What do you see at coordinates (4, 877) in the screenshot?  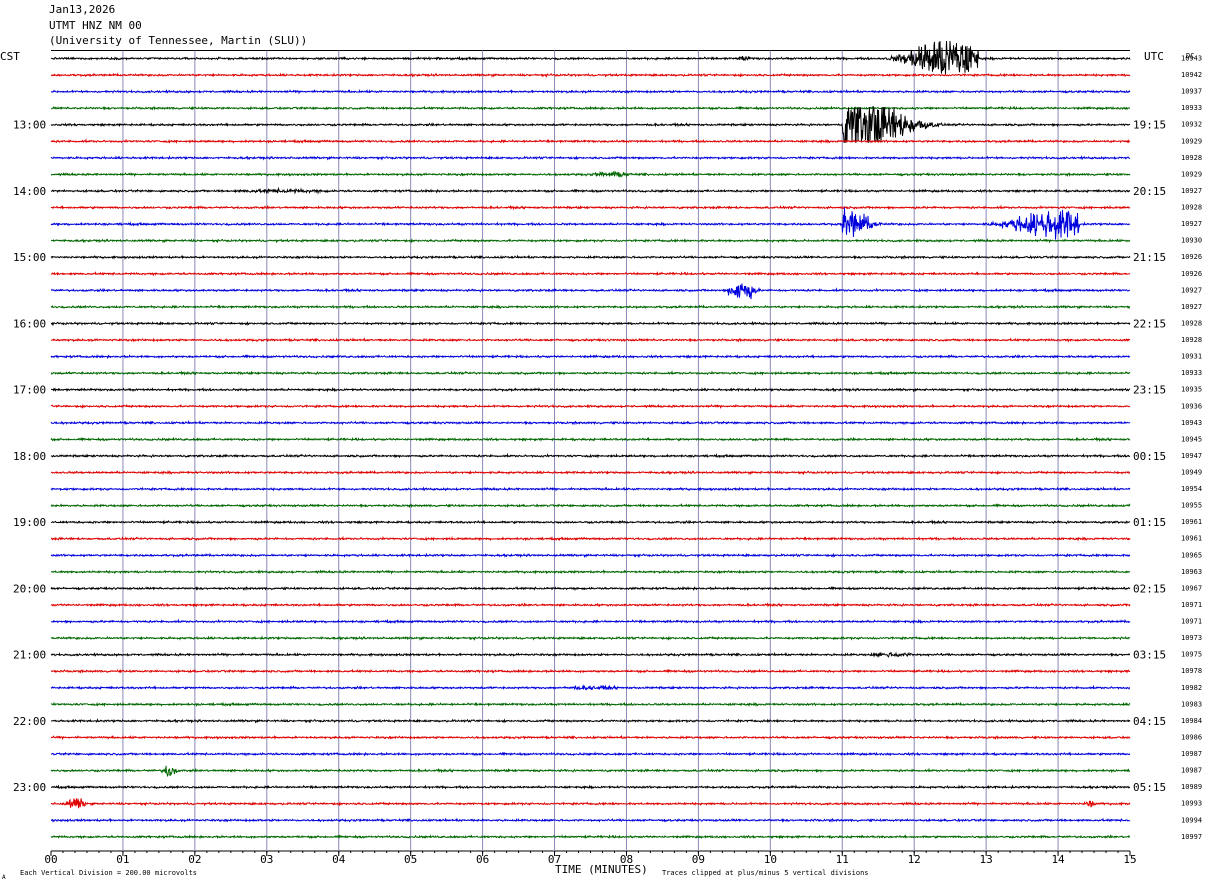 I see `corner-mark: A` at bounding box center [4, 877].